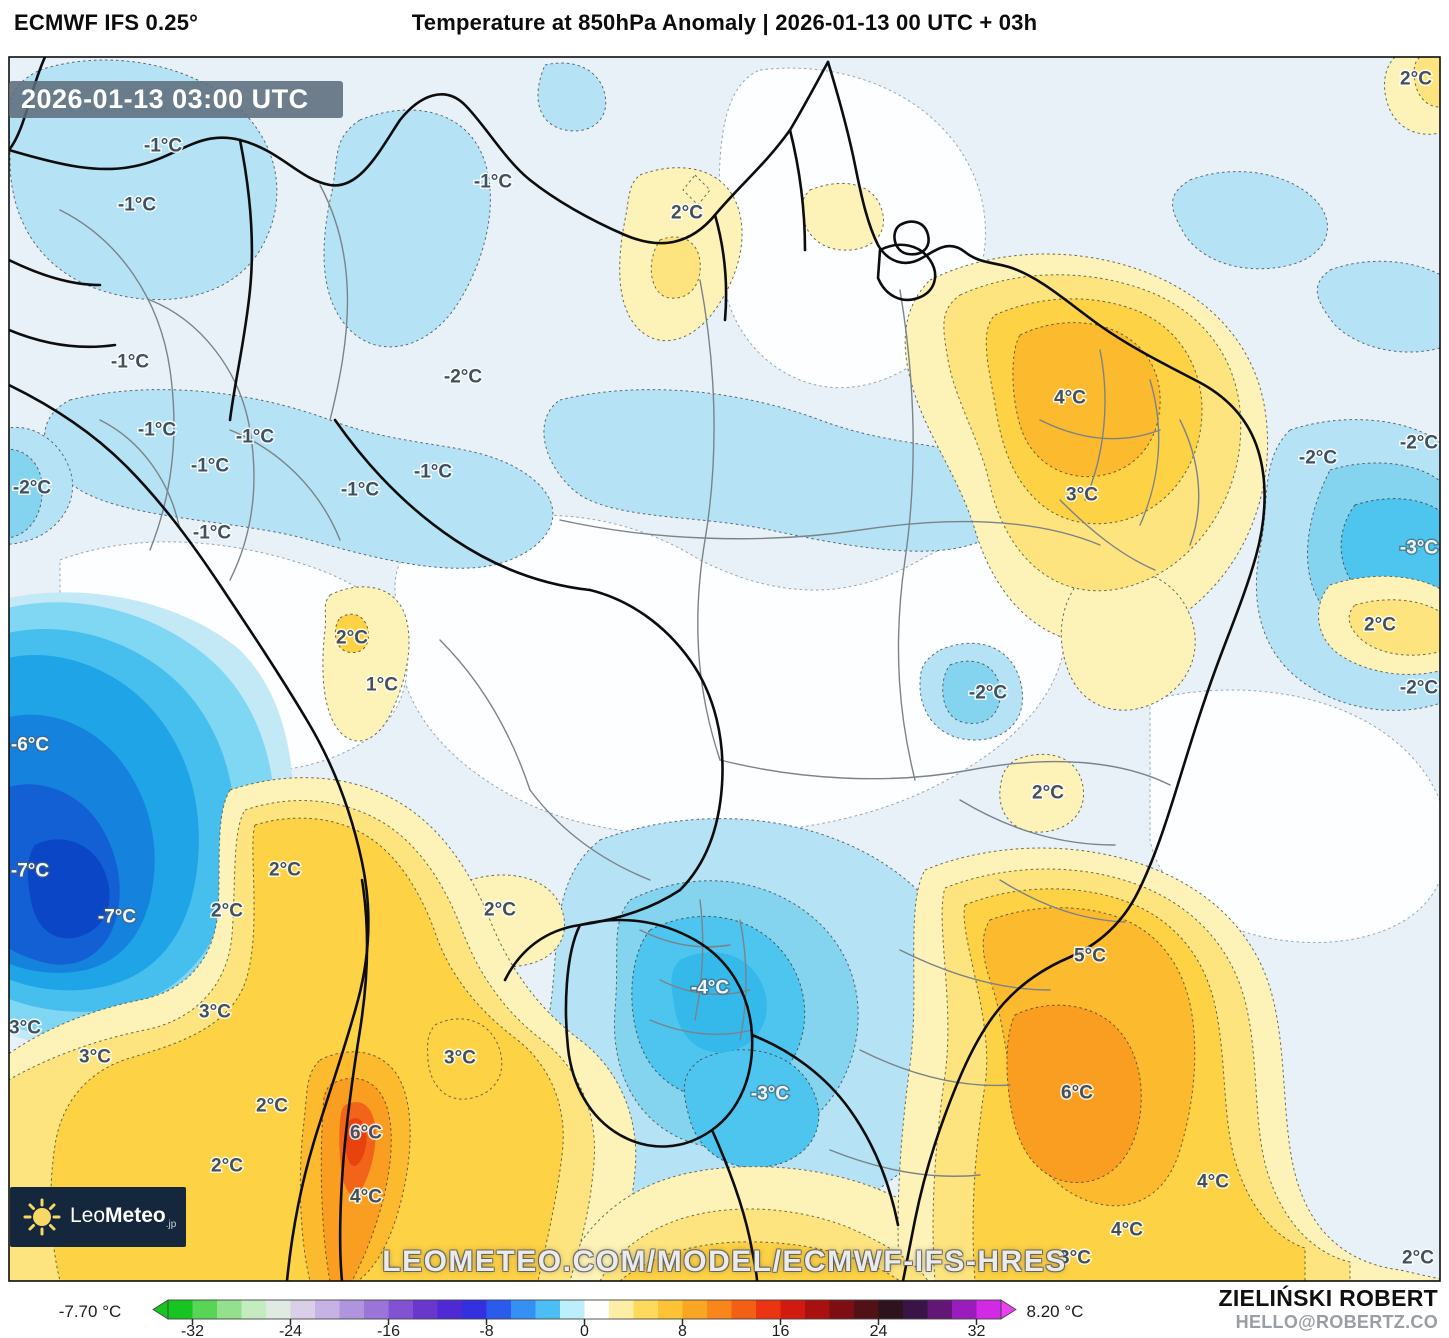 This screenshot has height=1338, width=1449. Describe the element at coordinates (1336, 1322) in the screenshot. I see `credit-email: HELLO@ROBERTZ.CO` at that location.